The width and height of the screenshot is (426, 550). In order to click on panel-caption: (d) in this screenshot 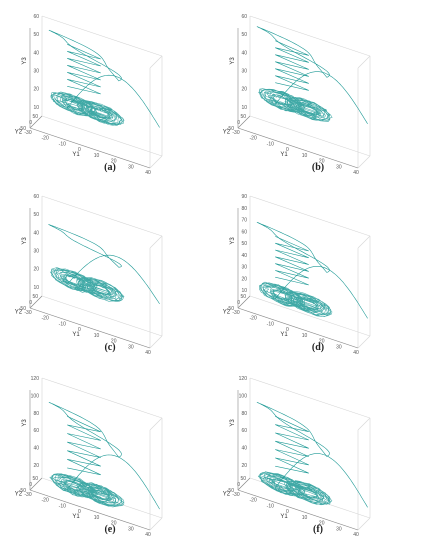, I will do `click(318, 347)`.